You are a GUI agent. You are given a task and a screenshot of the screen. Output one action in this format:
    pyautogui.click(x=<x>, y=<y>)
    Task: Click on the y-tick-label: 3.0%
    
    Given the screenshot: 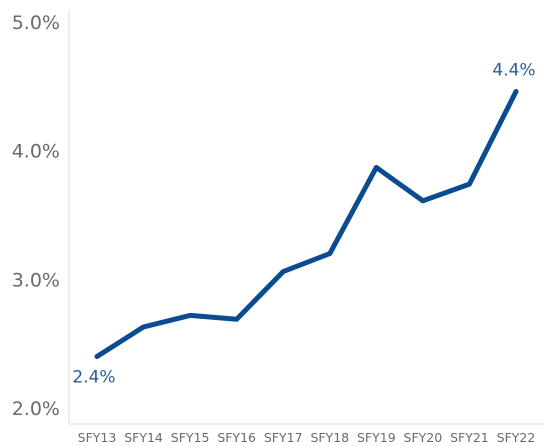 What is the action you would take?
    pyautogui.click(x=36, y=280)
    